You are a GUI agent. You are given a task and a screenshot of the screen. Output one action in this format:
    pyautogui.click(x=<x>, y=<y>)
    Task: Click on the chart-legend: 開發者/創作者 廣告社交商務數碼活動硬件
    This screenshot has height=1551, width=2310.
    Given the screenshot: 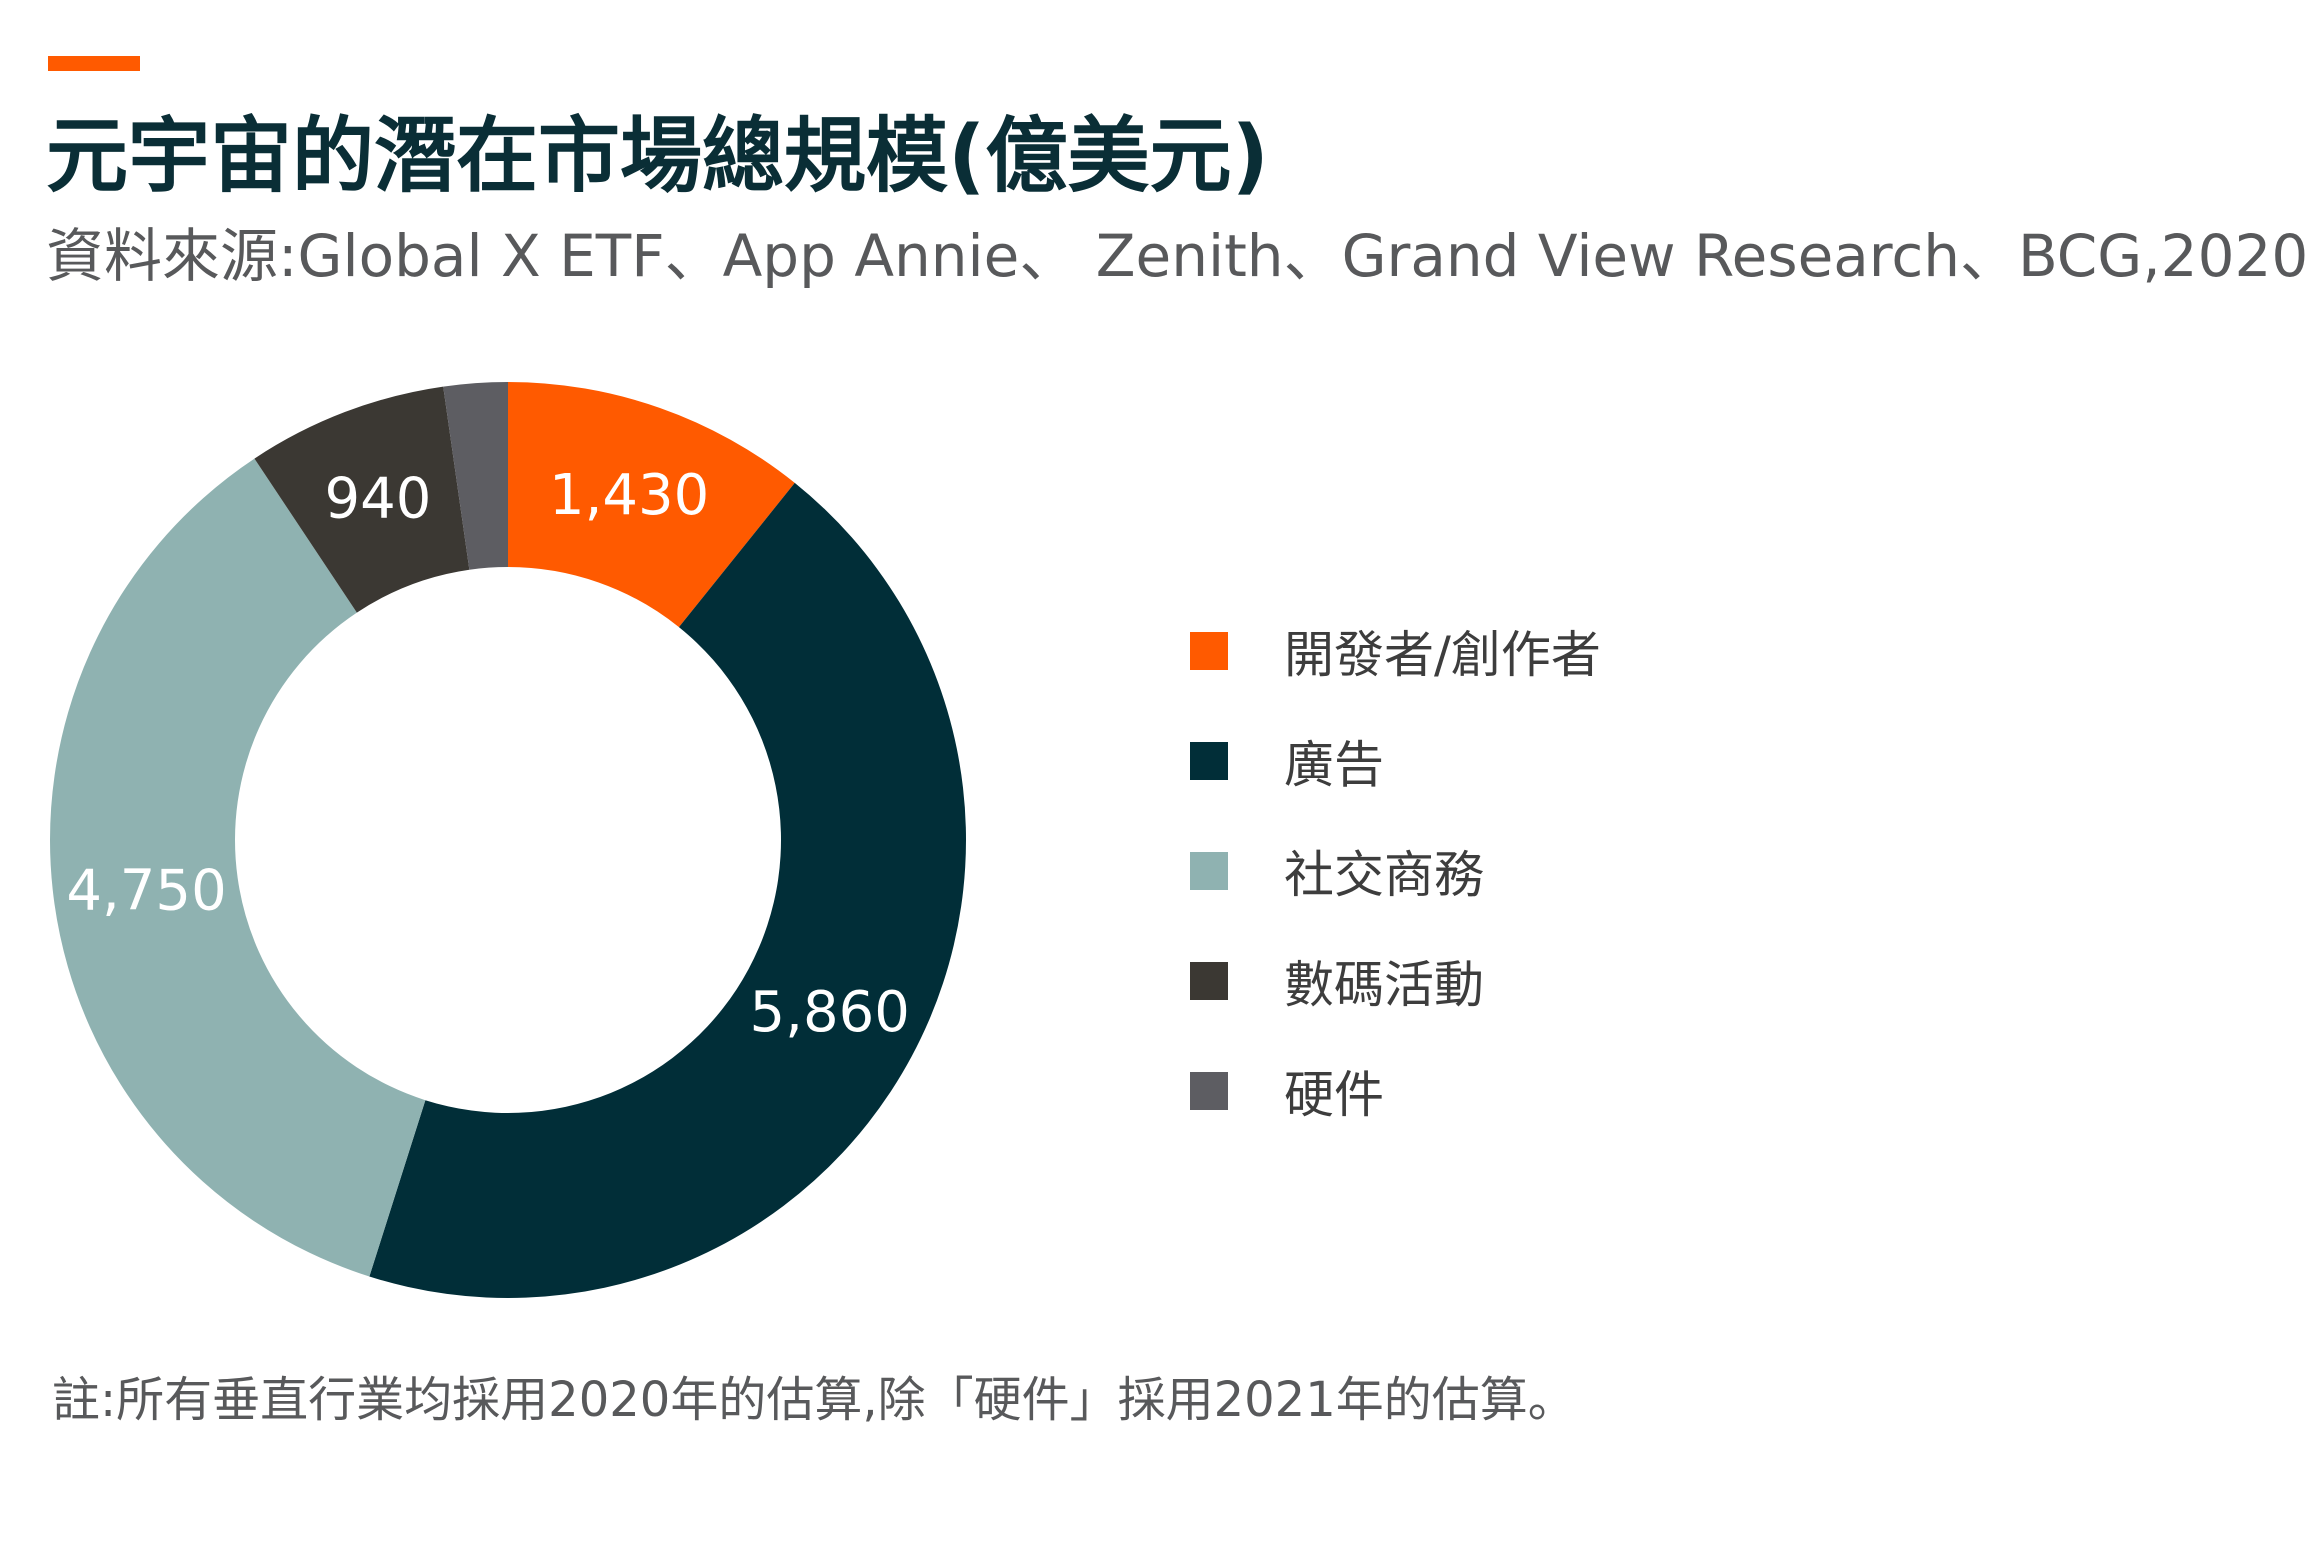 What is the action you would take?
    pyautogui.click(x=1395, y=871)
    